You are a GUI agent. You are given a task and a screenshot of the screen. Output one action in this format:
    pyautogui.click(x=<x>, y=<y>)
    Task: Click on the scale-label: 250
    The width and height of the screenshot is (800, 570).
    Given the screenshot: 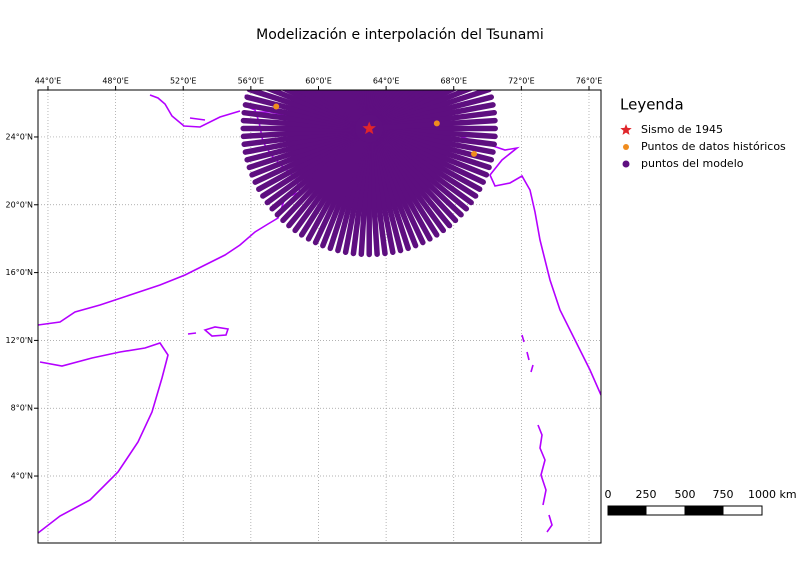 What is the action you would take?
    pyautogui.click(x=646, y=494)
    